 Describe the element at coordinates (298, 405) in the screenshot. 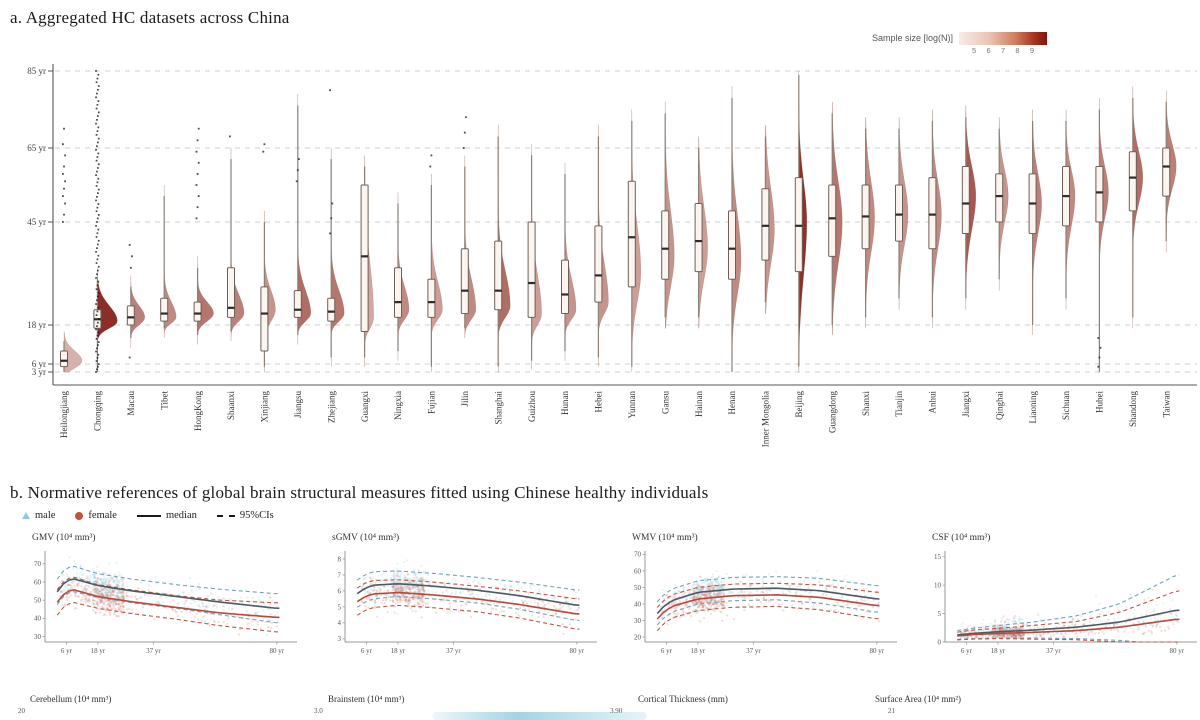

I see `province-label: Jiangsu` at that location.